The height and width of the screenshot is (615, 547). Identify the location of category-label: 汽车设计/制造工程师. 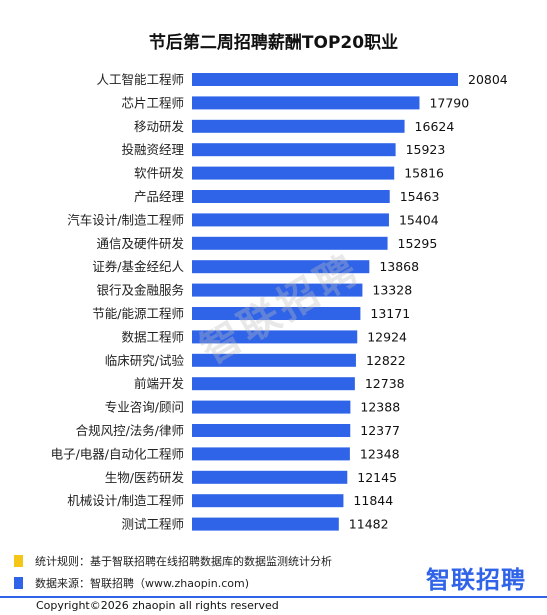
(125, 219).